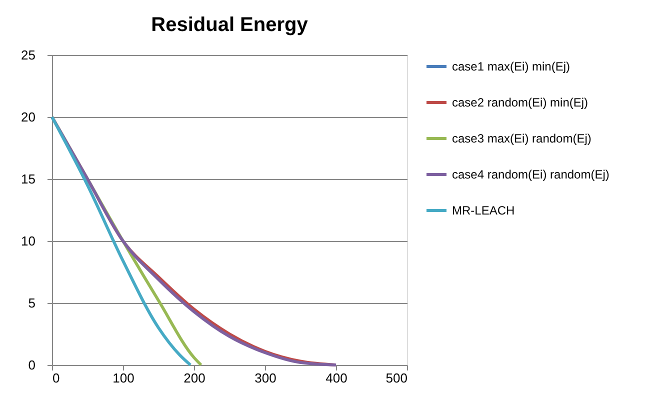 Image resolution: width=665 pixels, height=403 pixels. I want to click on x-tick-label: 200, so click(195, 378).